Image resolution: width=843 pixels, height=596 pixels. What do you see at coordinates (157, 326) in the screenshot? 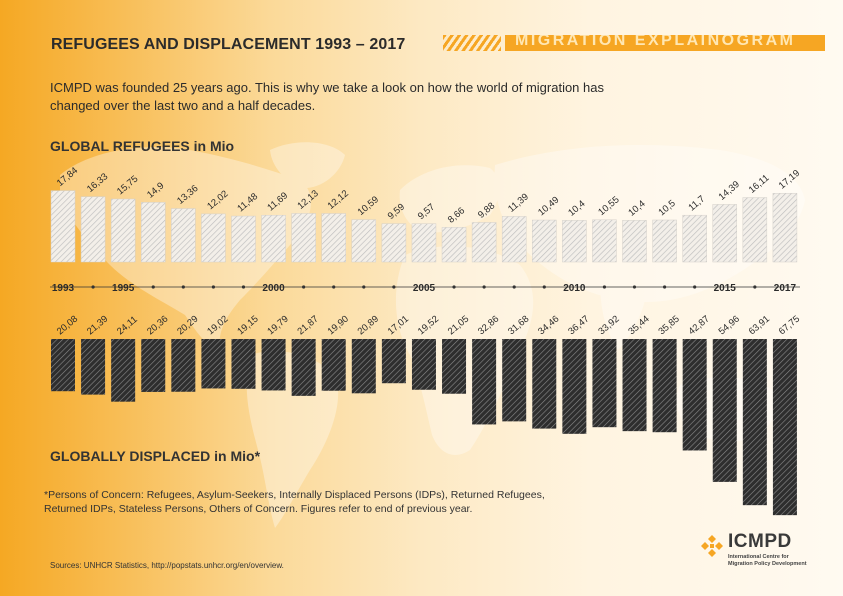
I see `displaced-label-1996: 20,36` at bounding box center [157, 326].